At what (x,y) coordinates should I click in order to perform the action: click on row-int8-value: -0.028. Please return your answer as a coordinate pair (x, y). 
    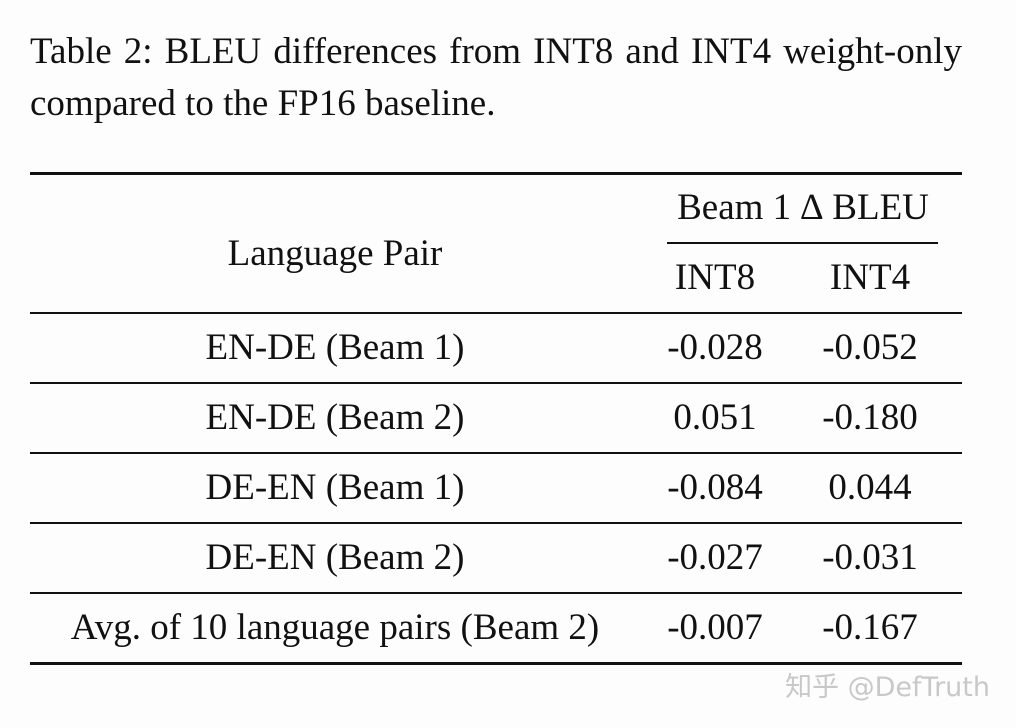
    Looking at the image, I should click on (715, 347).